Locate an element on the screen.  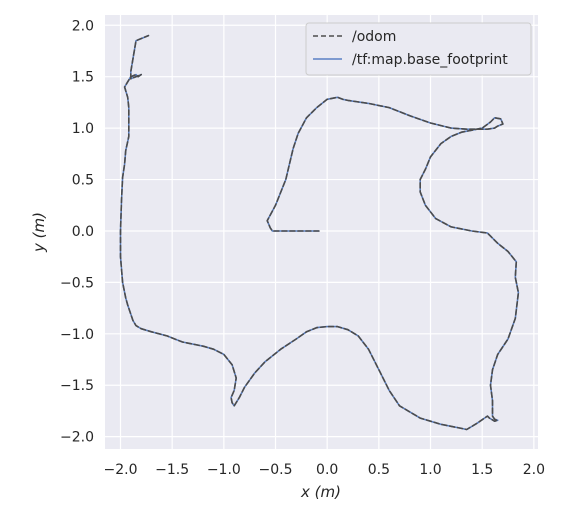
x-tick-label: −1.0 is located at coordinates (224, 470).